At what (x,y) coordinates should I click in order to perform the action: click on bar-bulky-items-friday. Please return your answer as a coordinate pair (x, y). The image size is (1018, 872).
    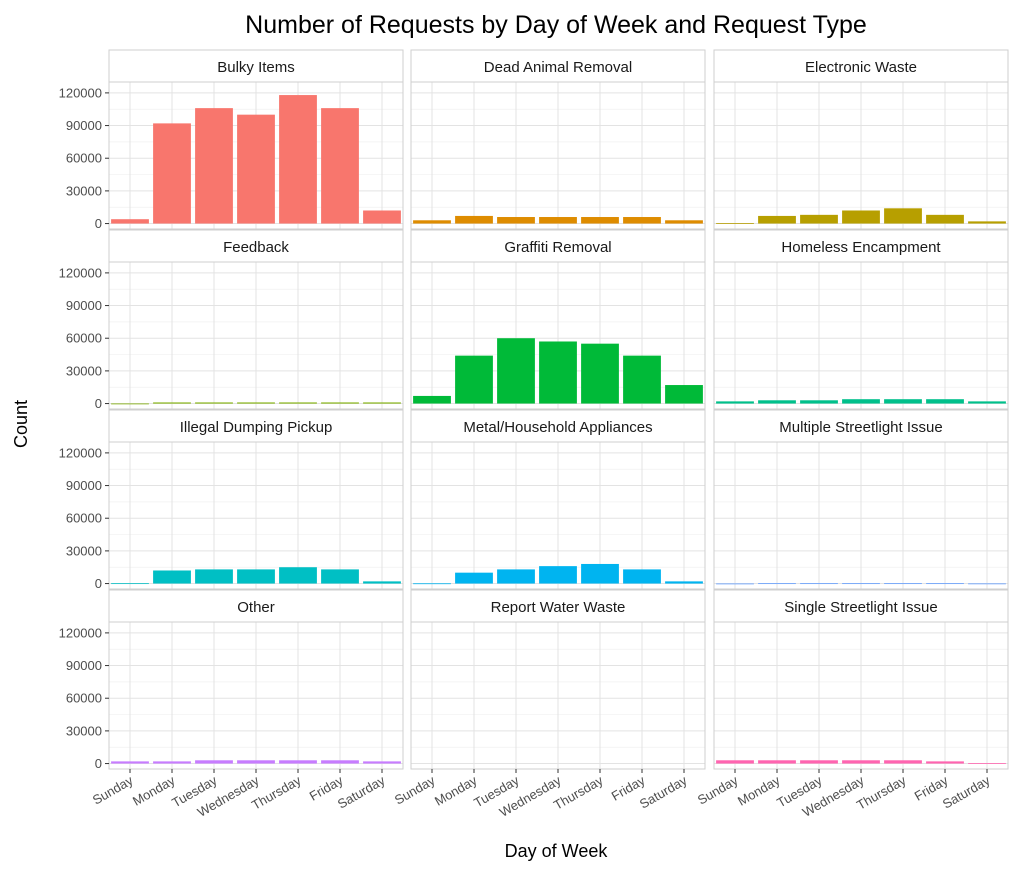
    Looking at the image, I should click on (340, 166).